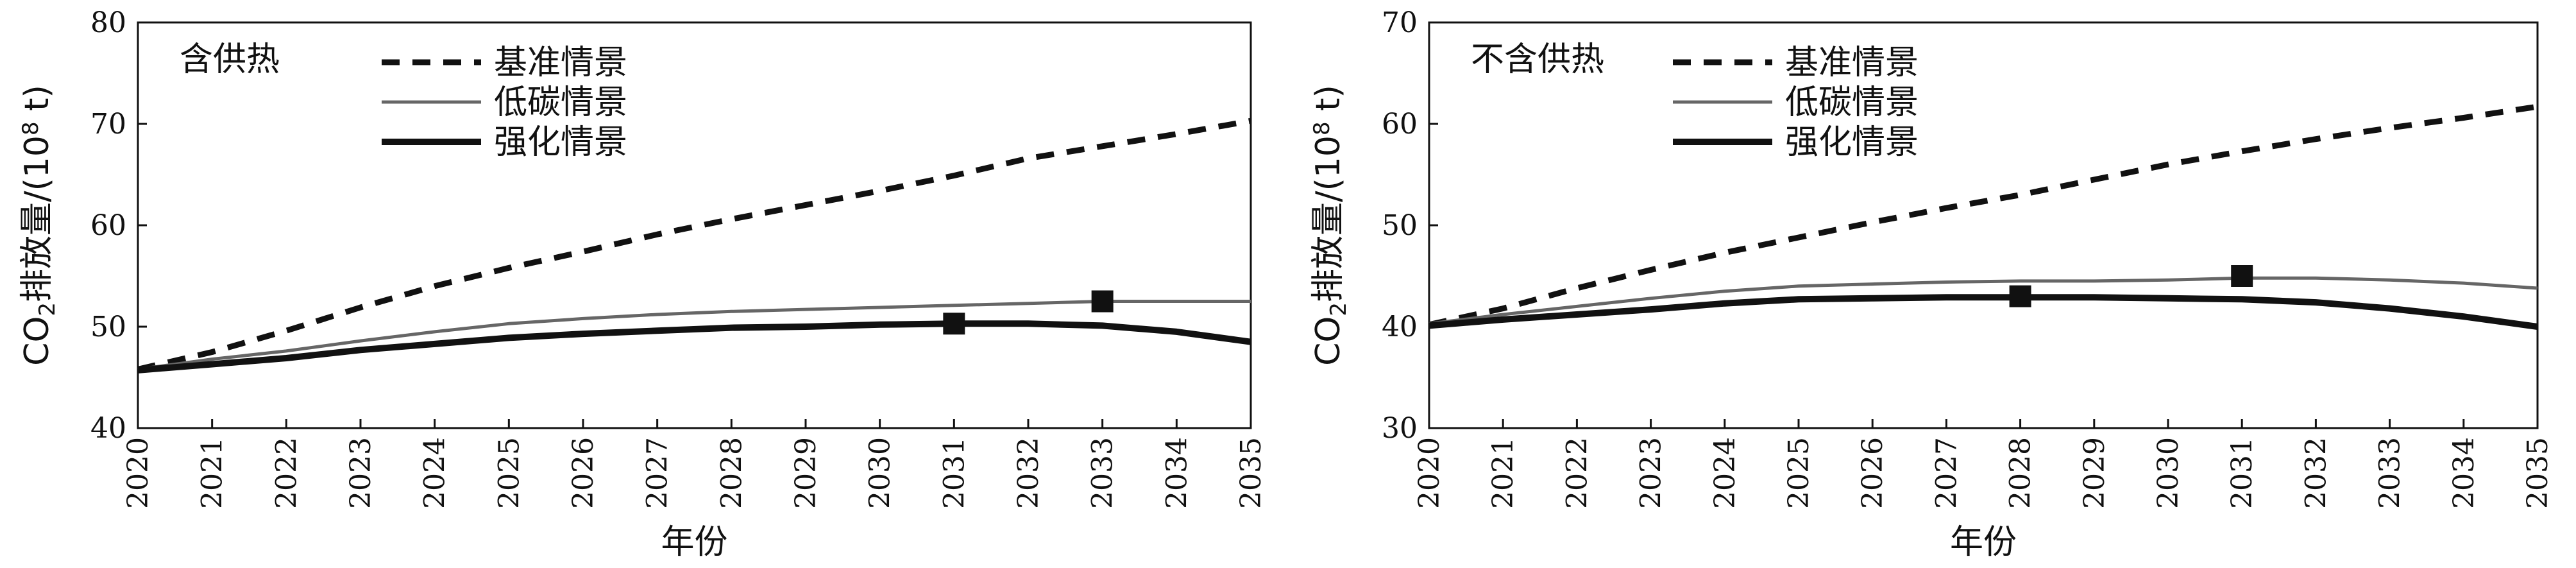 Image resolution: width=2576 pixels, height=568 pixels. What do you see at coordinates (108, 22) in the screenshot?
I see `y-tick-label: 80` at bounding box center [108, 22].